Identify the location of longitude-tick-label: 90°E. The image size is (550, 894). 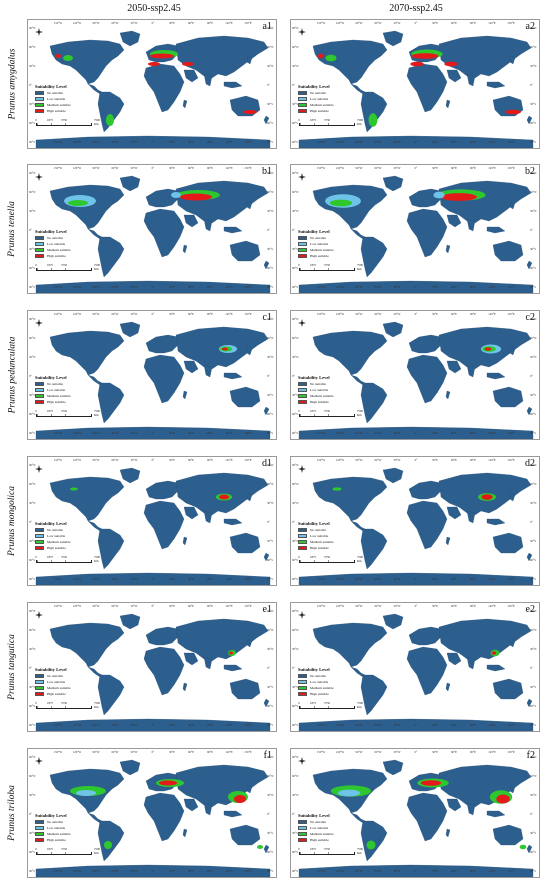
(473, 725).